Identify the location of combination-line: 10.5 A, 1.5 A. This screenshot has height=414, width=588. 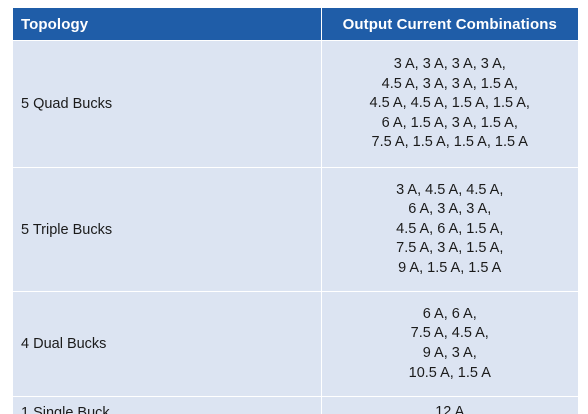
(449, 372).